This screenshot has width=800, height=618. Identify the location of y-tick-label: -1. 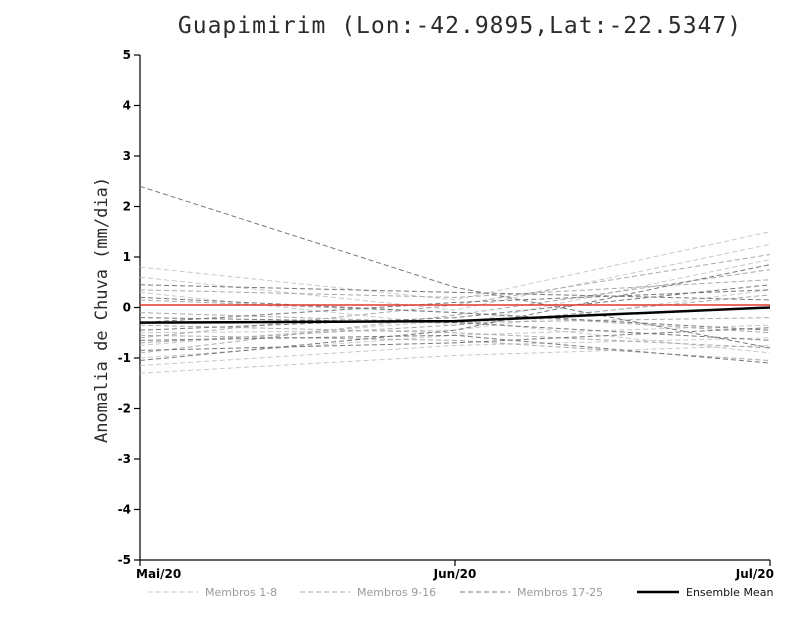
(124, 358).